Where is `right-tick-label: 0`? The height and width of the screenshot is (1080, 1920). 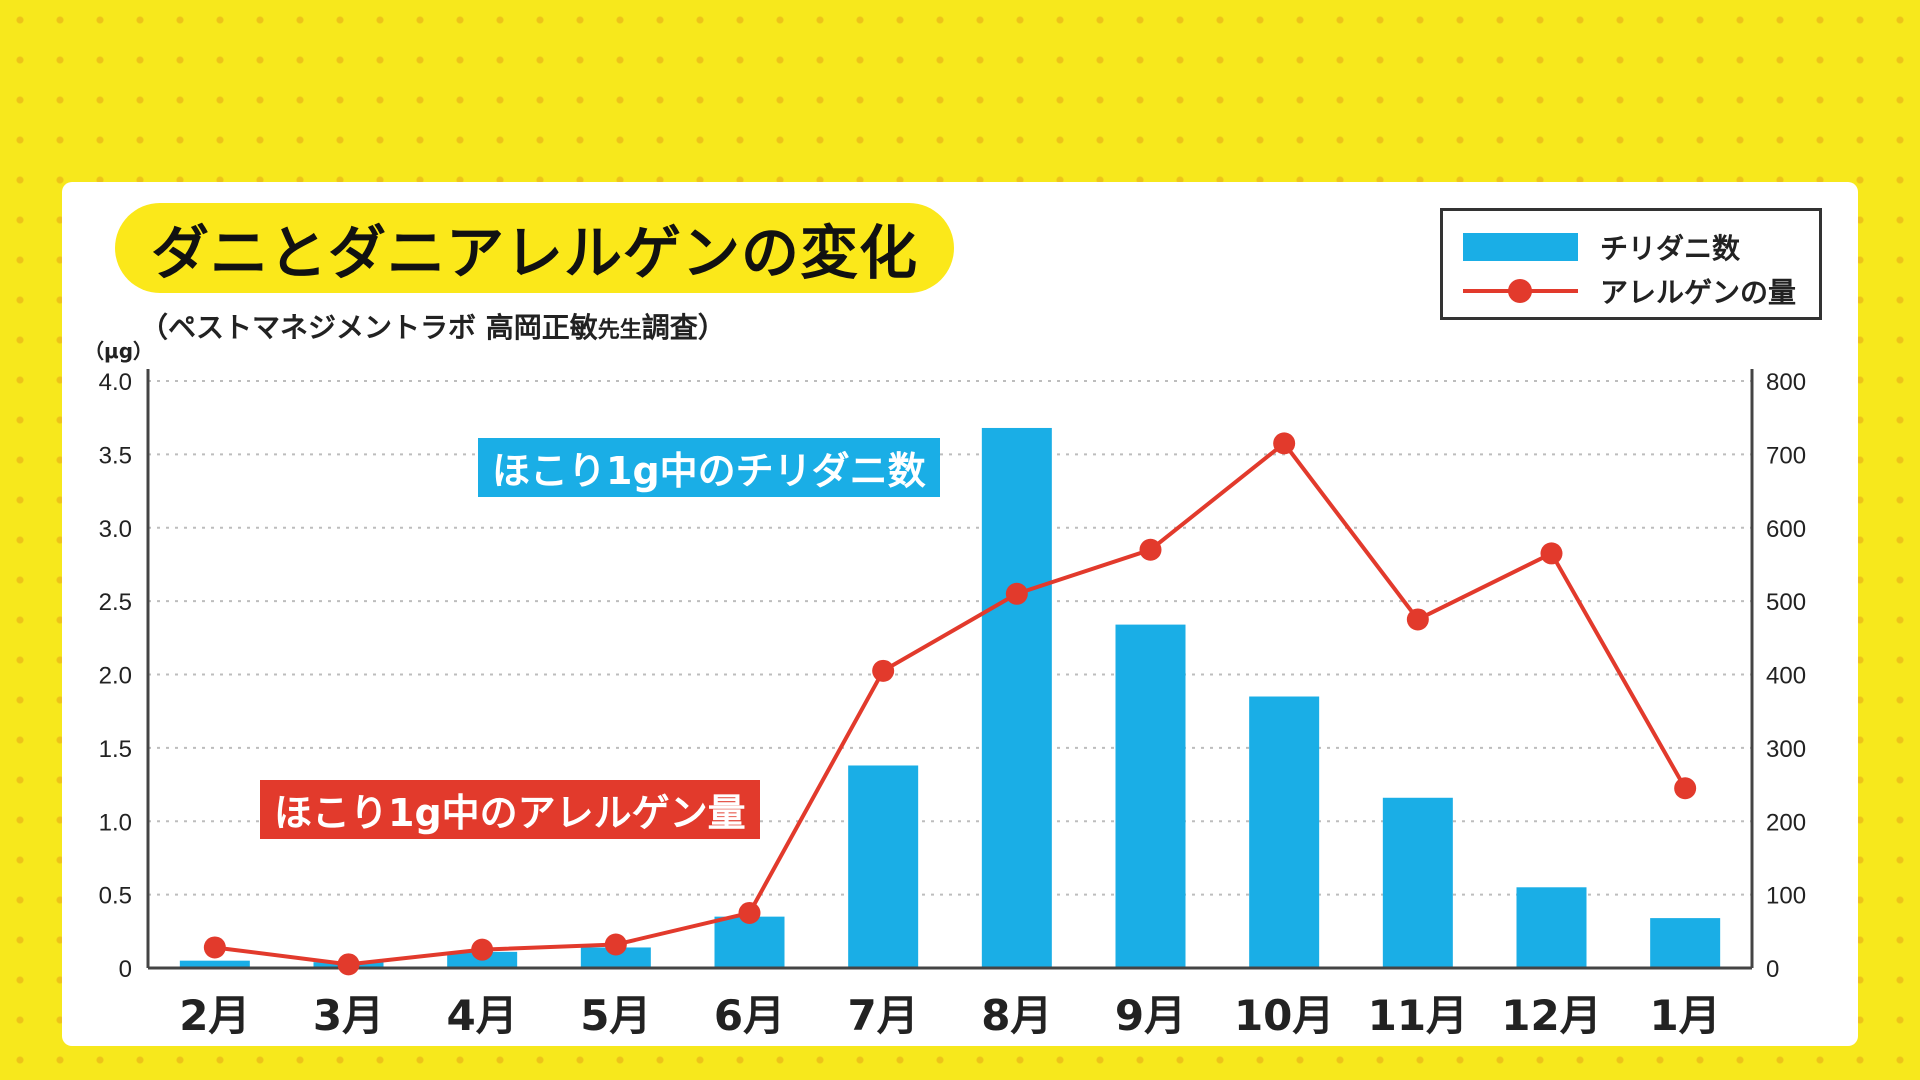 right-tick-label: 0 is located at coordinates (1772, 969).